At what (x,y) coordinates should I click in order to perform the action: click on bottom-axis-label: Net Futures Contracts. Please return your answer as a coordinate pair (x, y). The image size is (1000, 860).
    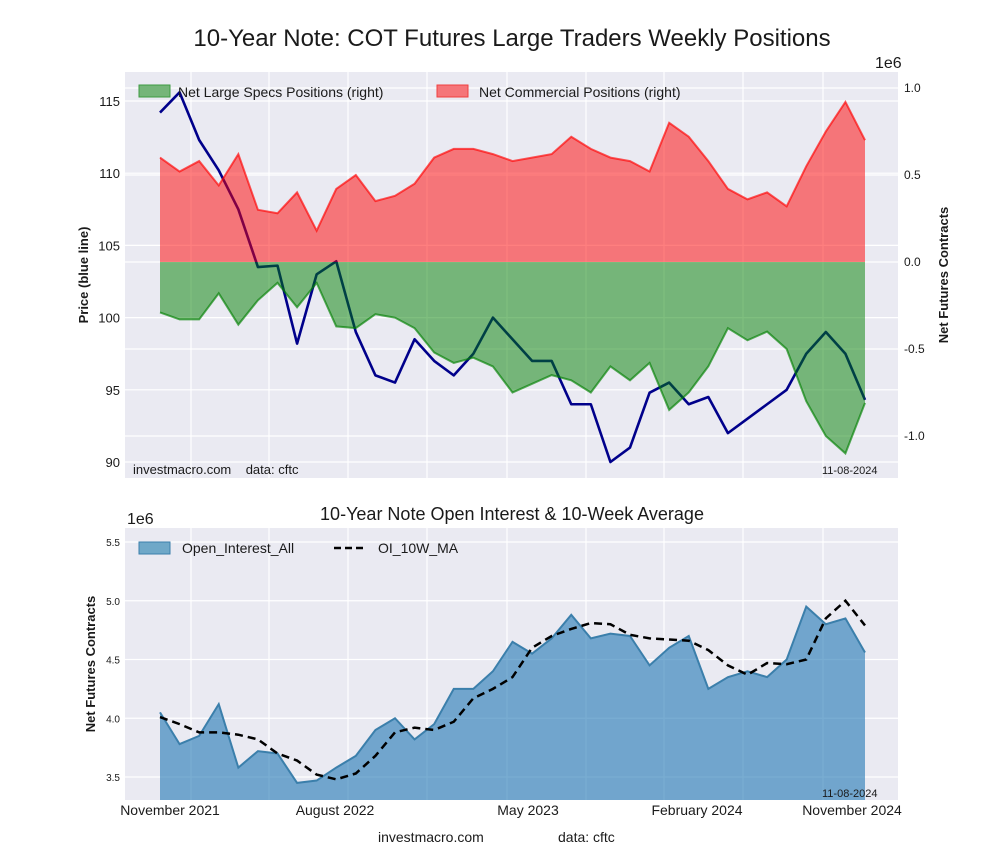
    Looking at the image, I should click on (90, 664).